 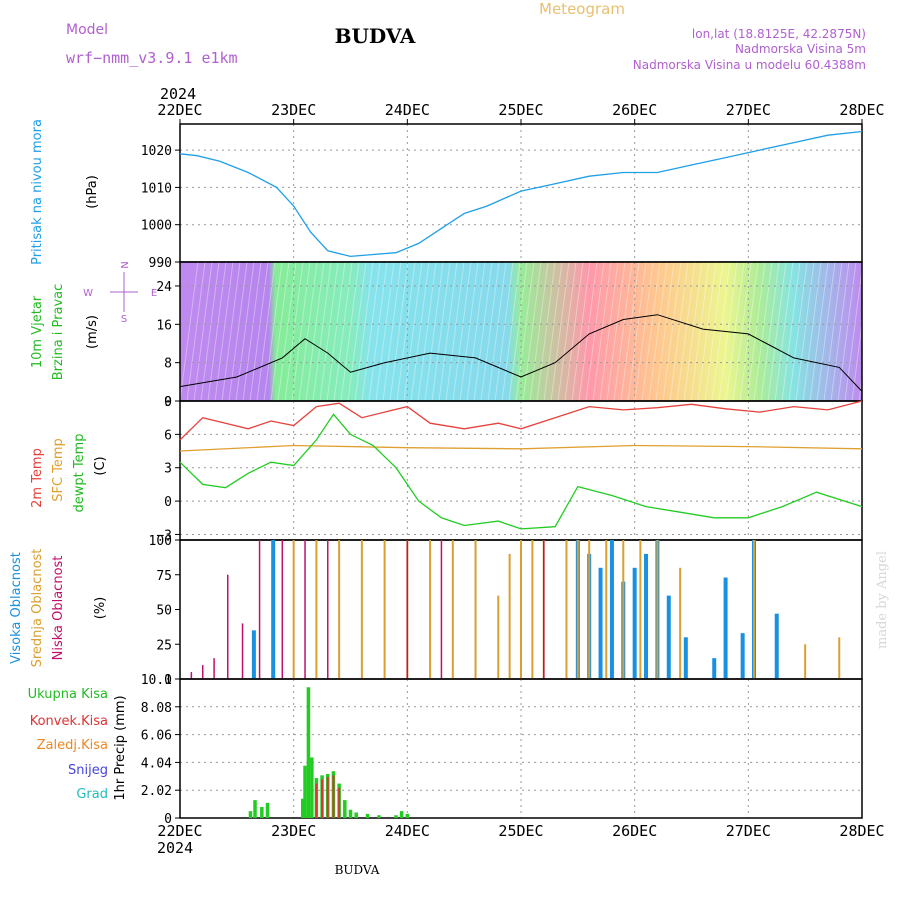 What do you see at coordinates (179, 831) in the screenshot?
I see `bottom-date-label: 22DEC` at bounding box center [179, 831].